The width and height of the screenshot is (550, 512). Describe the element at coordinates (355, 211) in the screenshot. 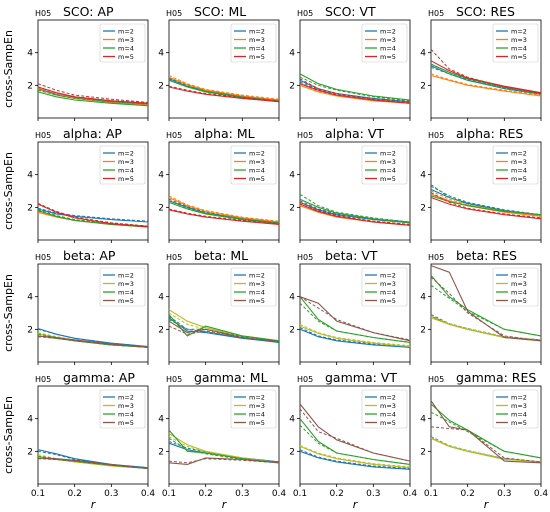

I see `series-line-m=4` at that location.